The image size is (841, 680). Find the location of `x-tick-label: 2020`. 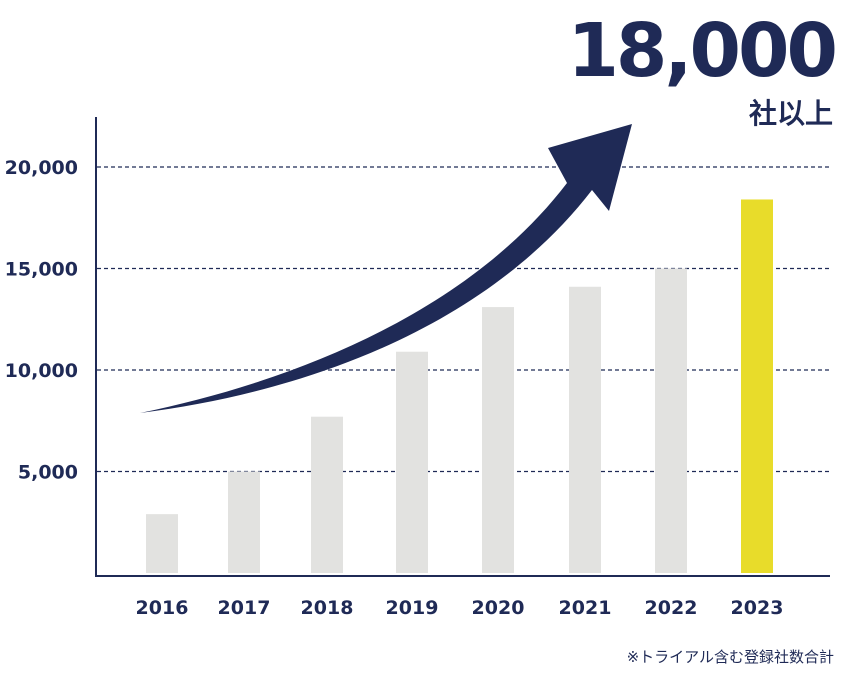

x-tick-label: 2020 is located at coordinates (498, 608).